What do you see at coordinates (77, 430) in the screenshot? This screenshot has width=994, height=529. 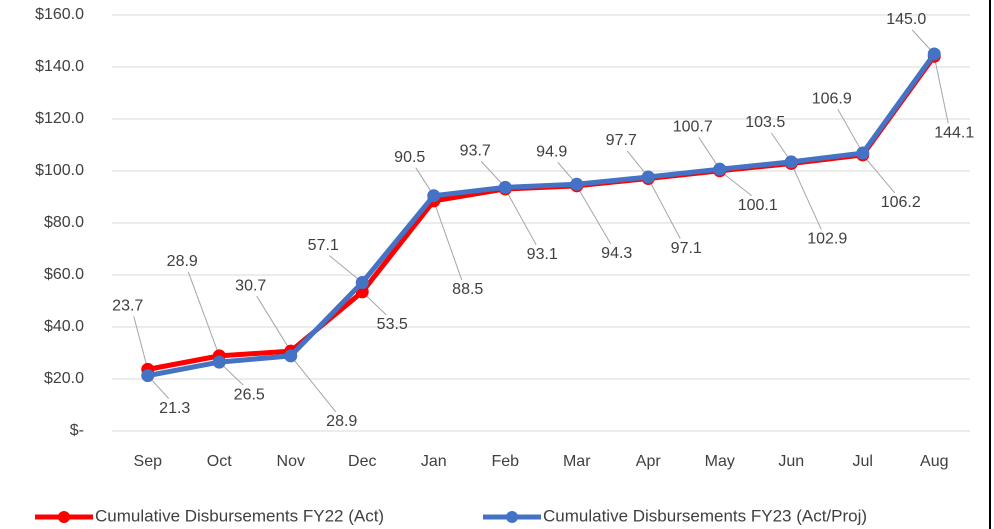 I see `y-tick-label: $-` at bounding box center [77, 430].